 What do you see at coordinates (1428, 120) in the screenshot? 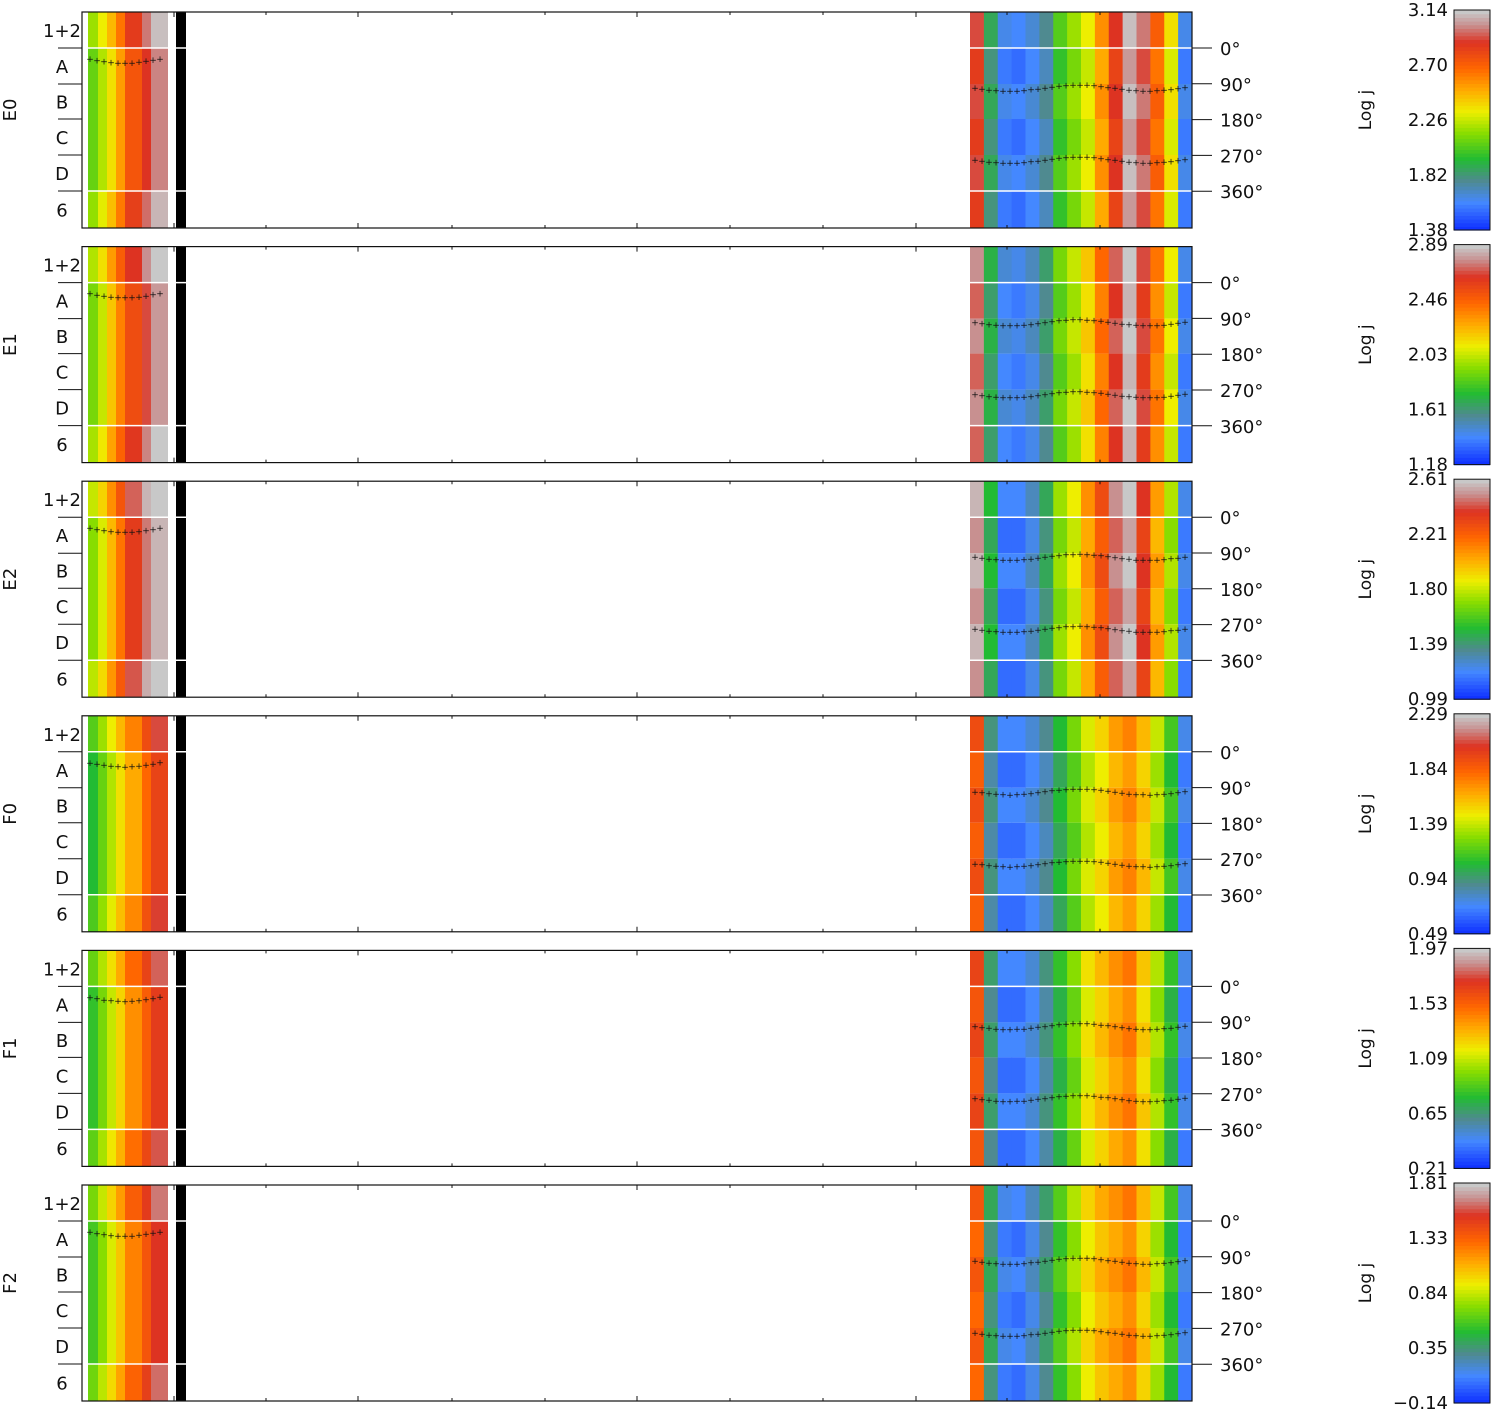
I see `colorbar-tick-label: 2.26` at bounding box center [1428, 120].